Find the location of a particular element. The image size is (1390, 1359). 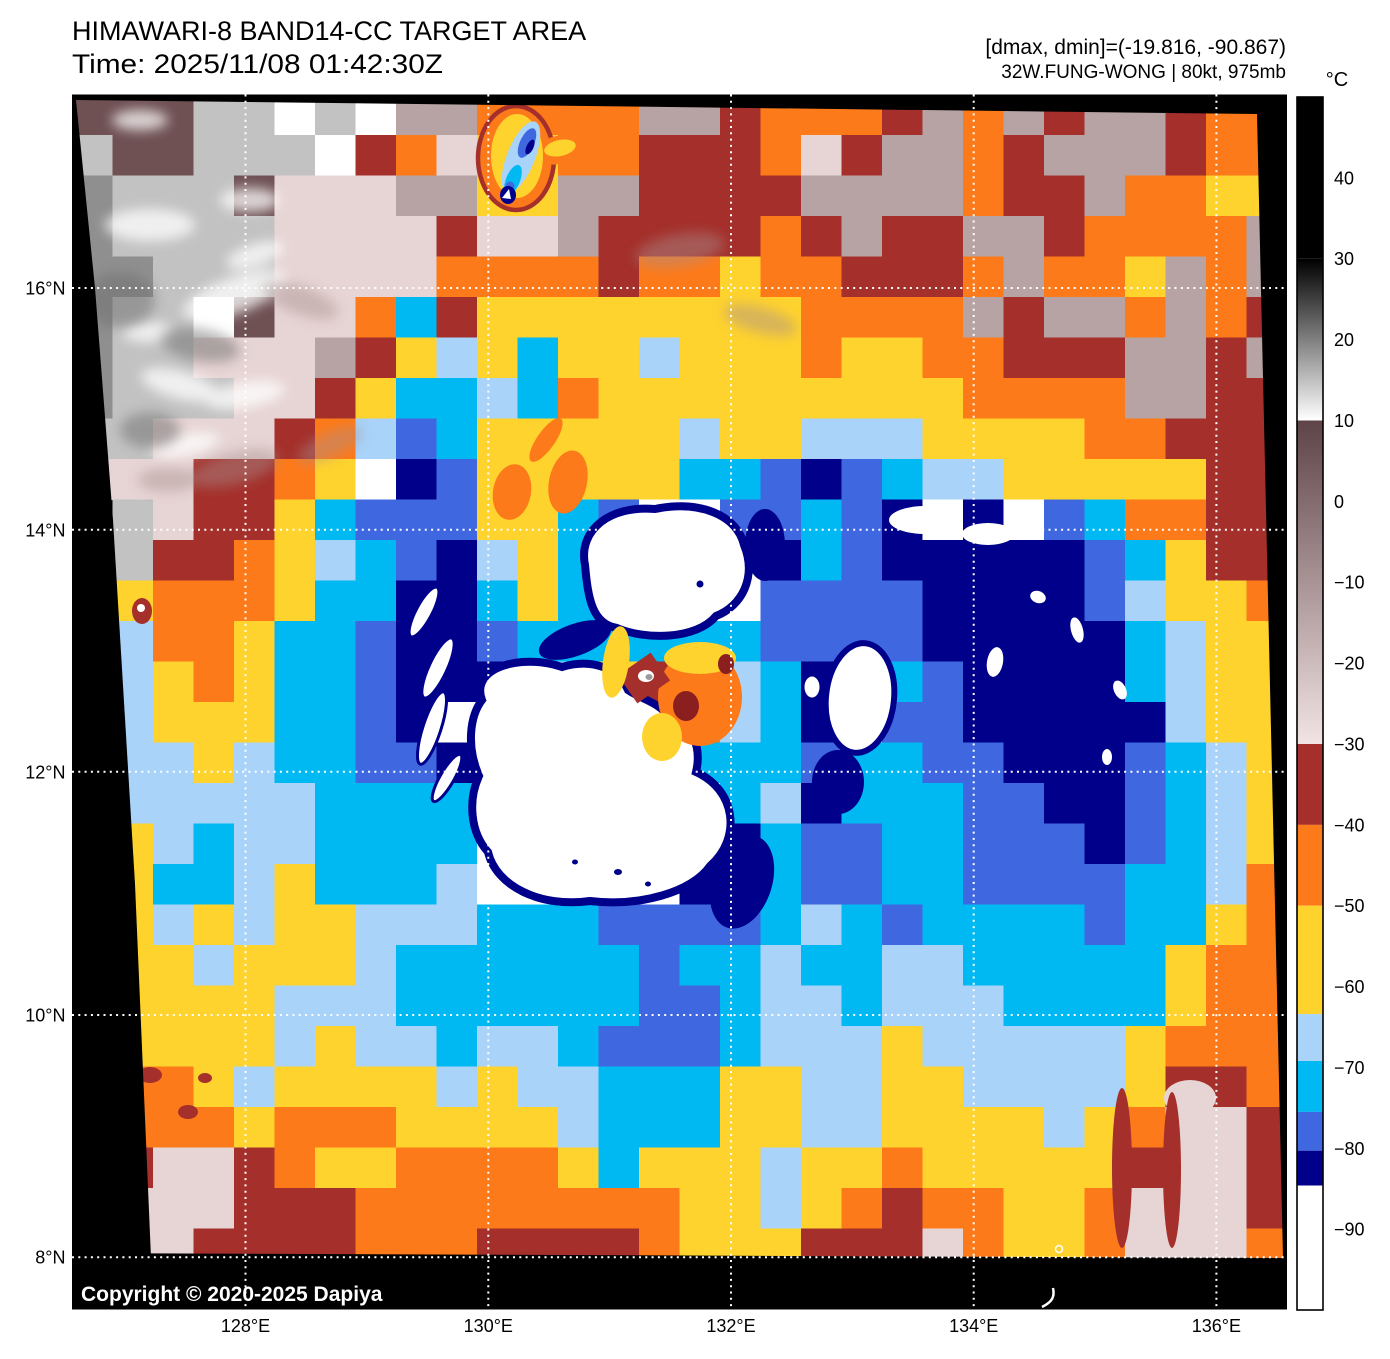

svg-text:HIMAWARI-8 BAND14-CC TARGET AR: HIMAWARI-8 BAND14-CC TARGET AREA is located at coordinates (329, 31).